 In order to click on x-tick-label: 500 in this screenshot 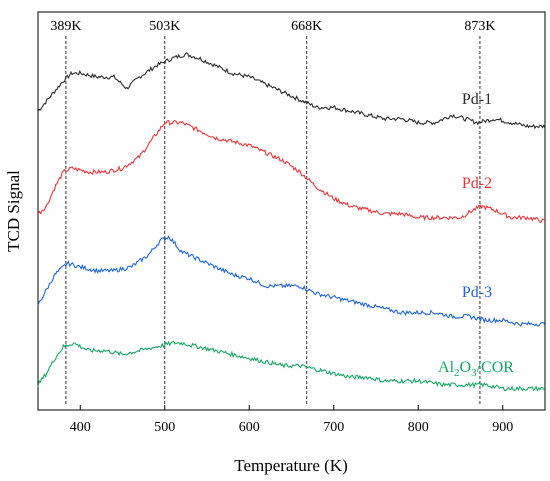, I will do `click(164, 427)`.